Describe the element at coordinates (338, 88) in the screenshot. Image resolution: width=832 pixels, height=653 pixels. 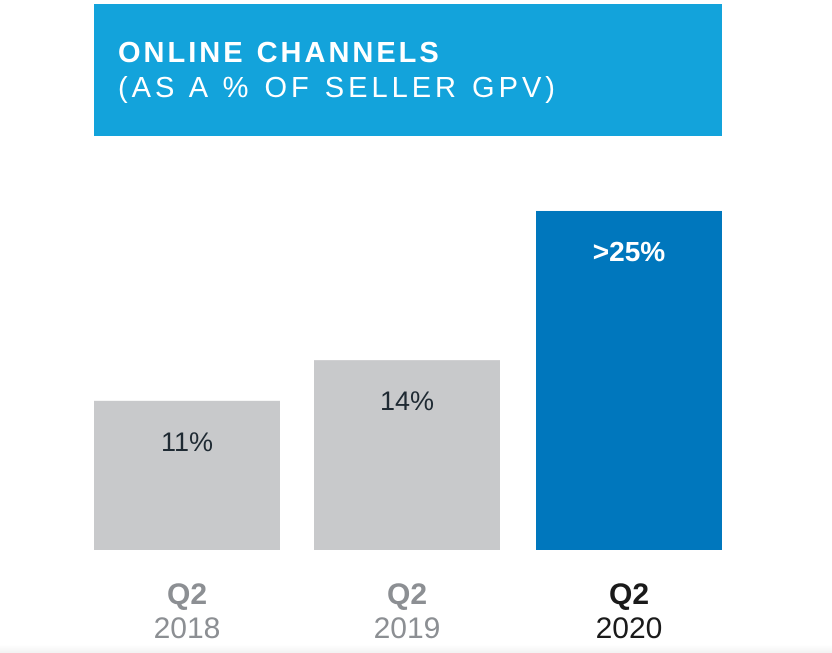
I see `chart-subtitle: (AS A % OF SELLER GPV)` at that location.